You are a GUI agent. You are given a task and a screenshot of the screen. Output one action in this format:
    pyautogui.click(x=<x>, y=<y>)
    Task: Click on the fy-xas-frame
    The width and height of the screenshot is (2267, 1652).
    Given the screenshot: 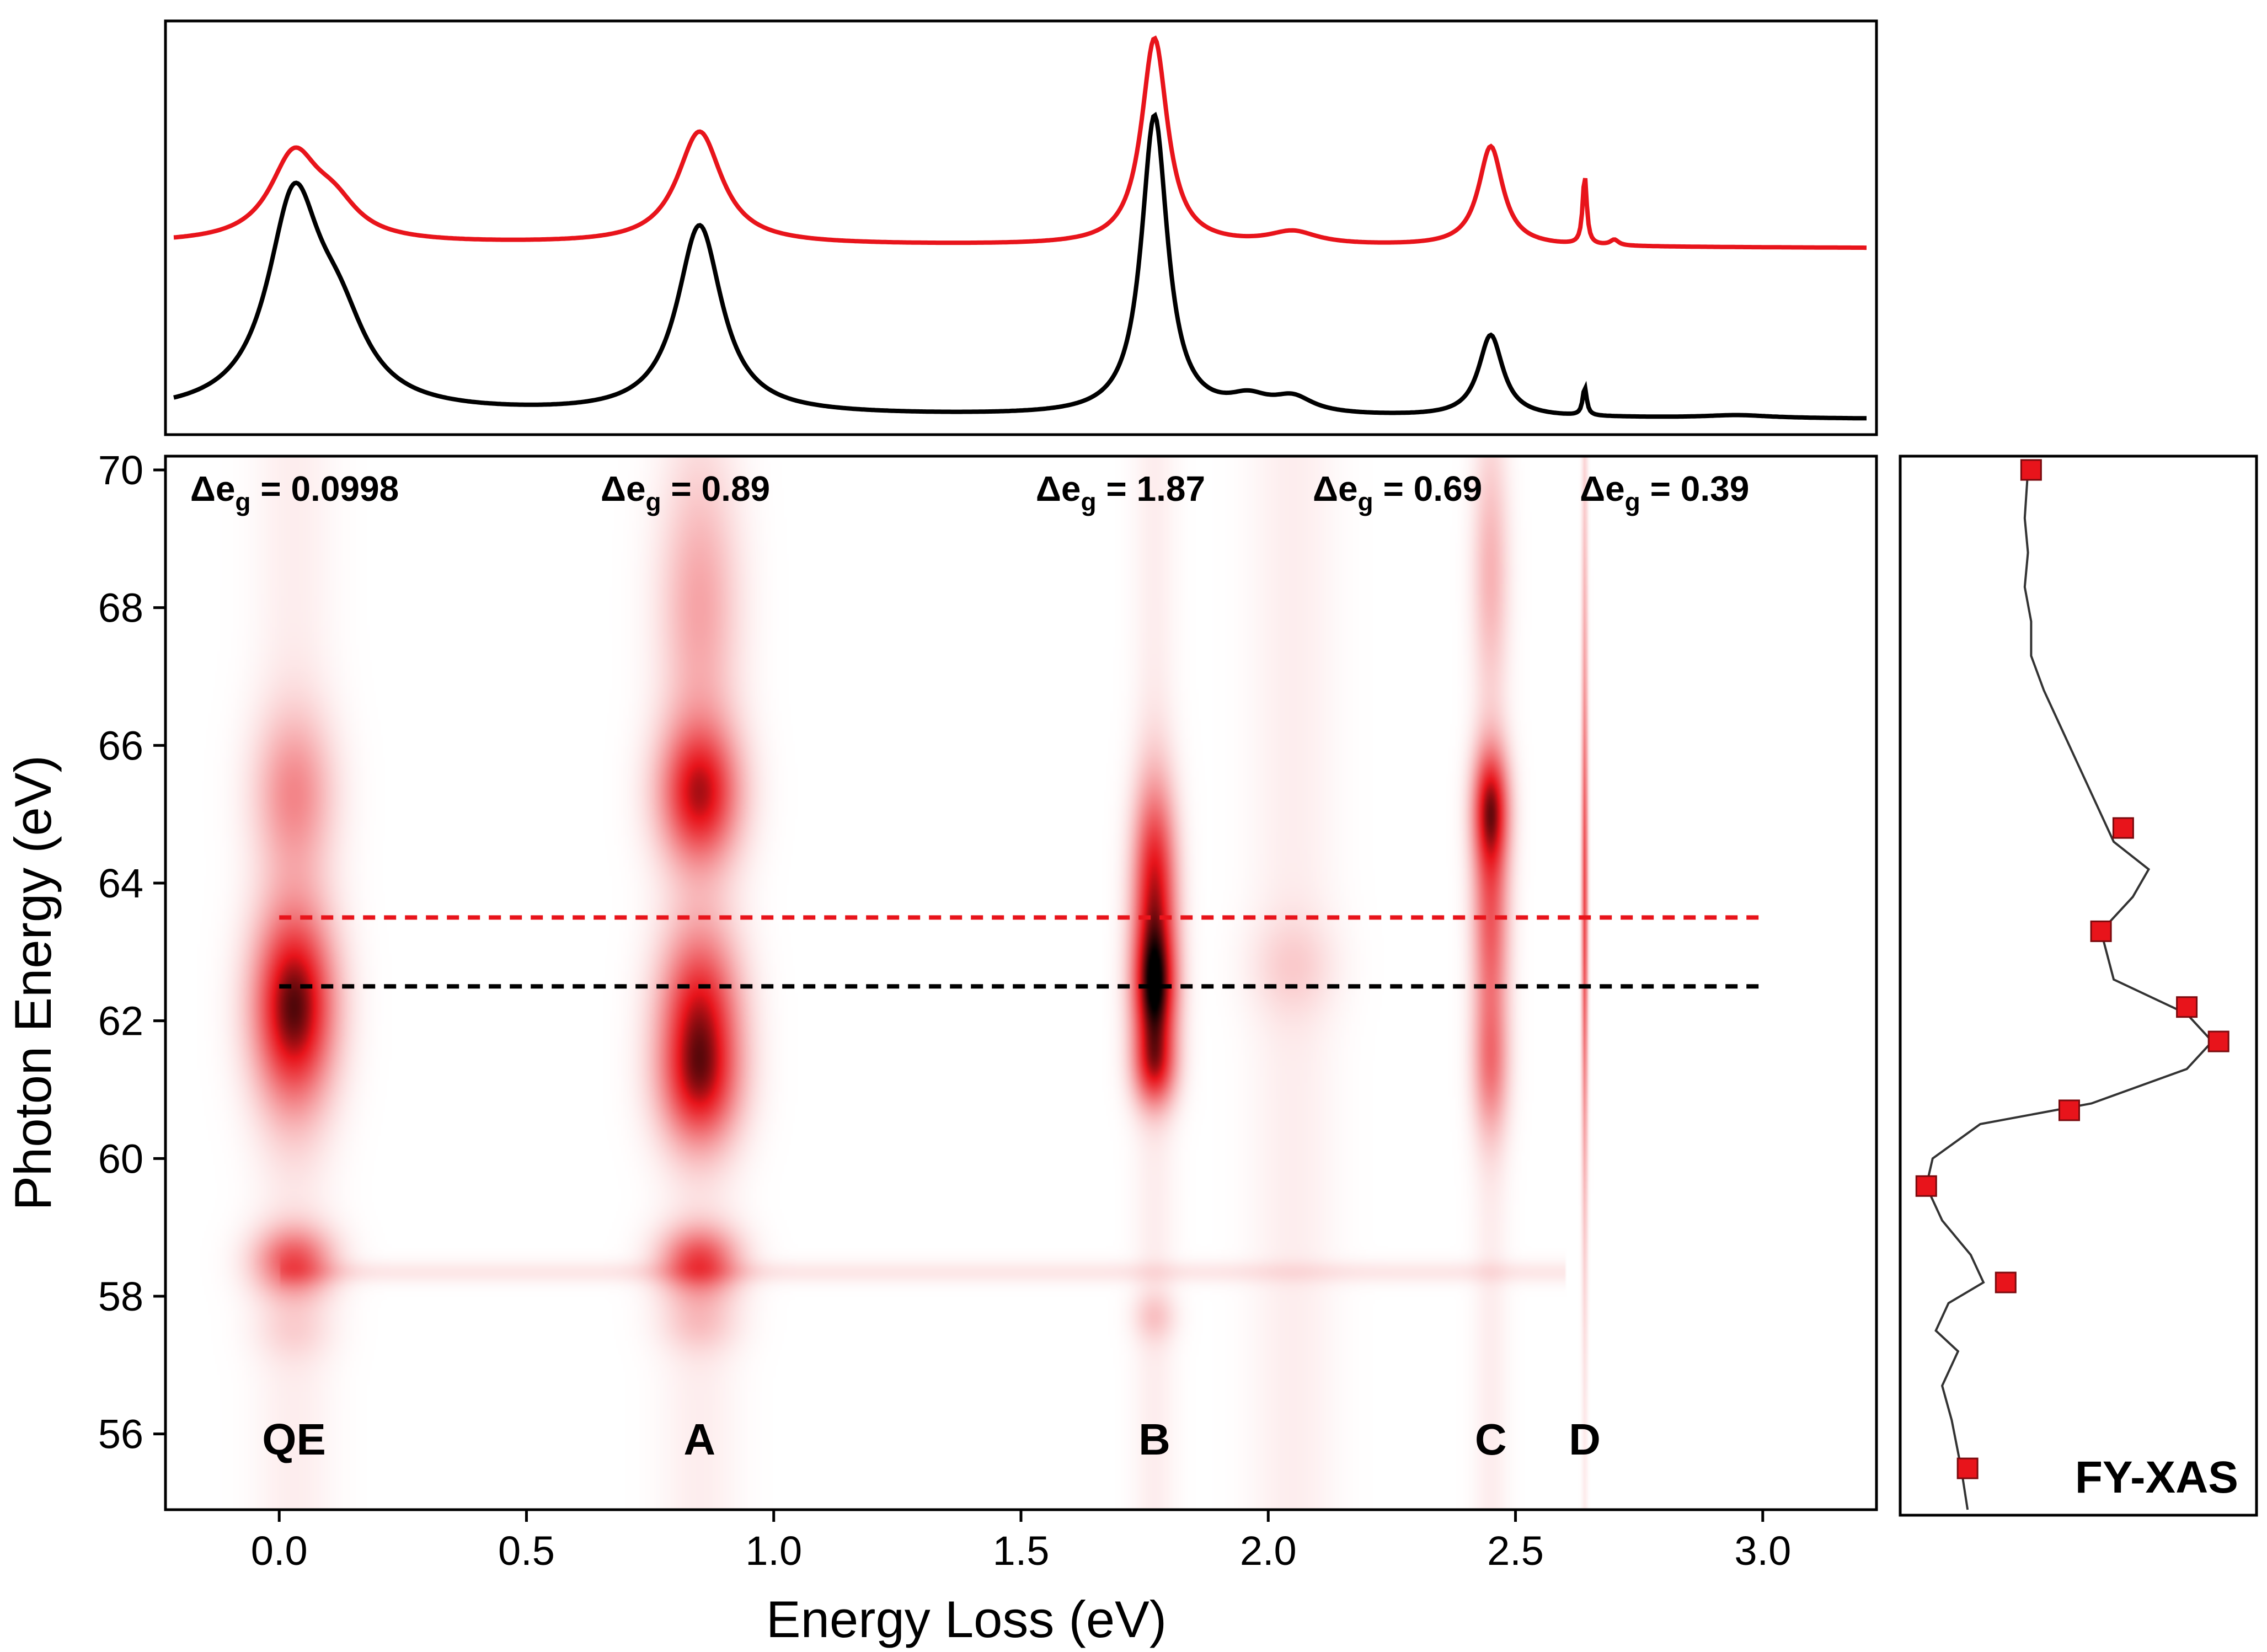 What is the action you would take?
    pyautogui.click(x=2079, y=986)
    